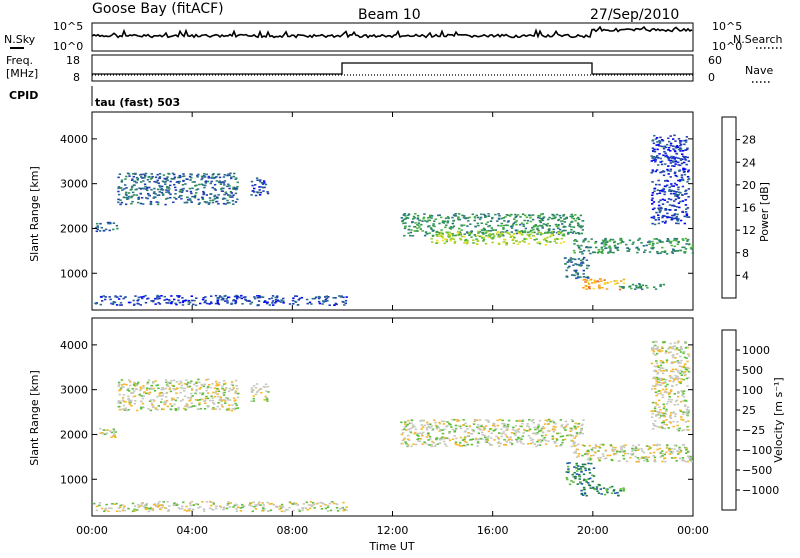 The width and height of the screenshot is (800, 558). I want to click on colorbar-frame, so click(729, 420).